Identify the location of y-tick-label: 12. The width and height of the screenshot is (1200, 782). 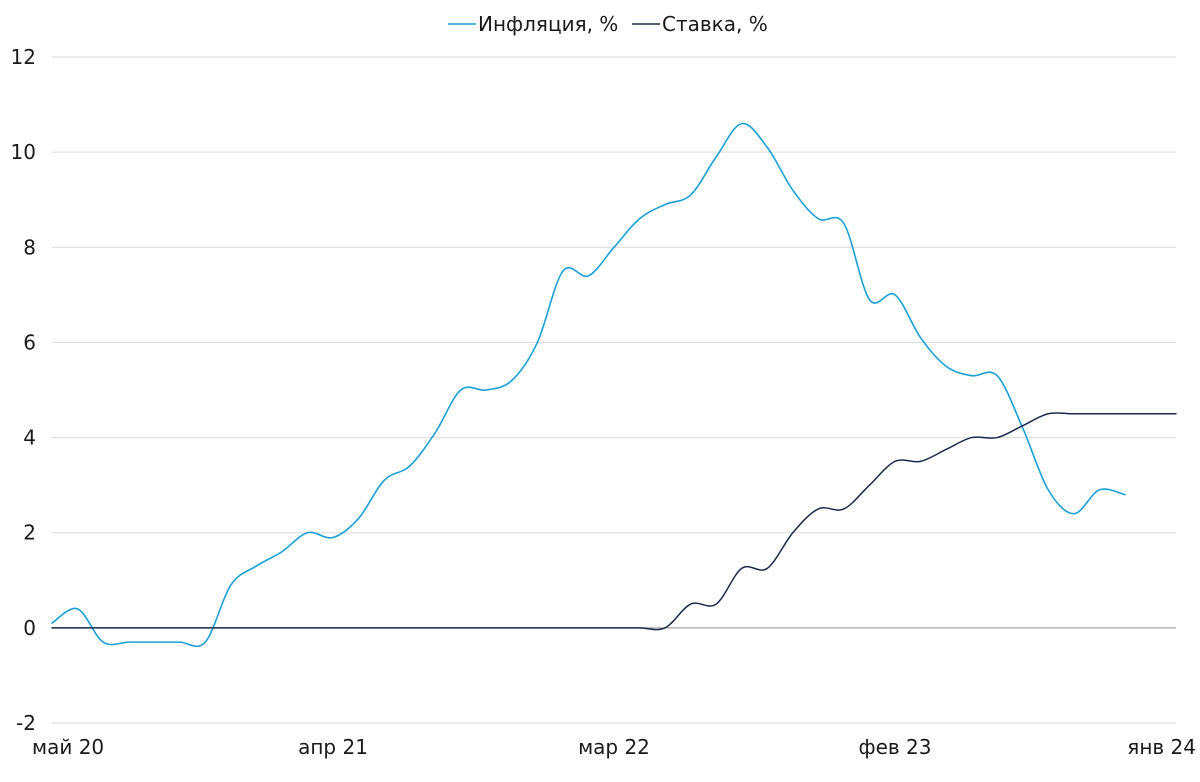
(23, 57).